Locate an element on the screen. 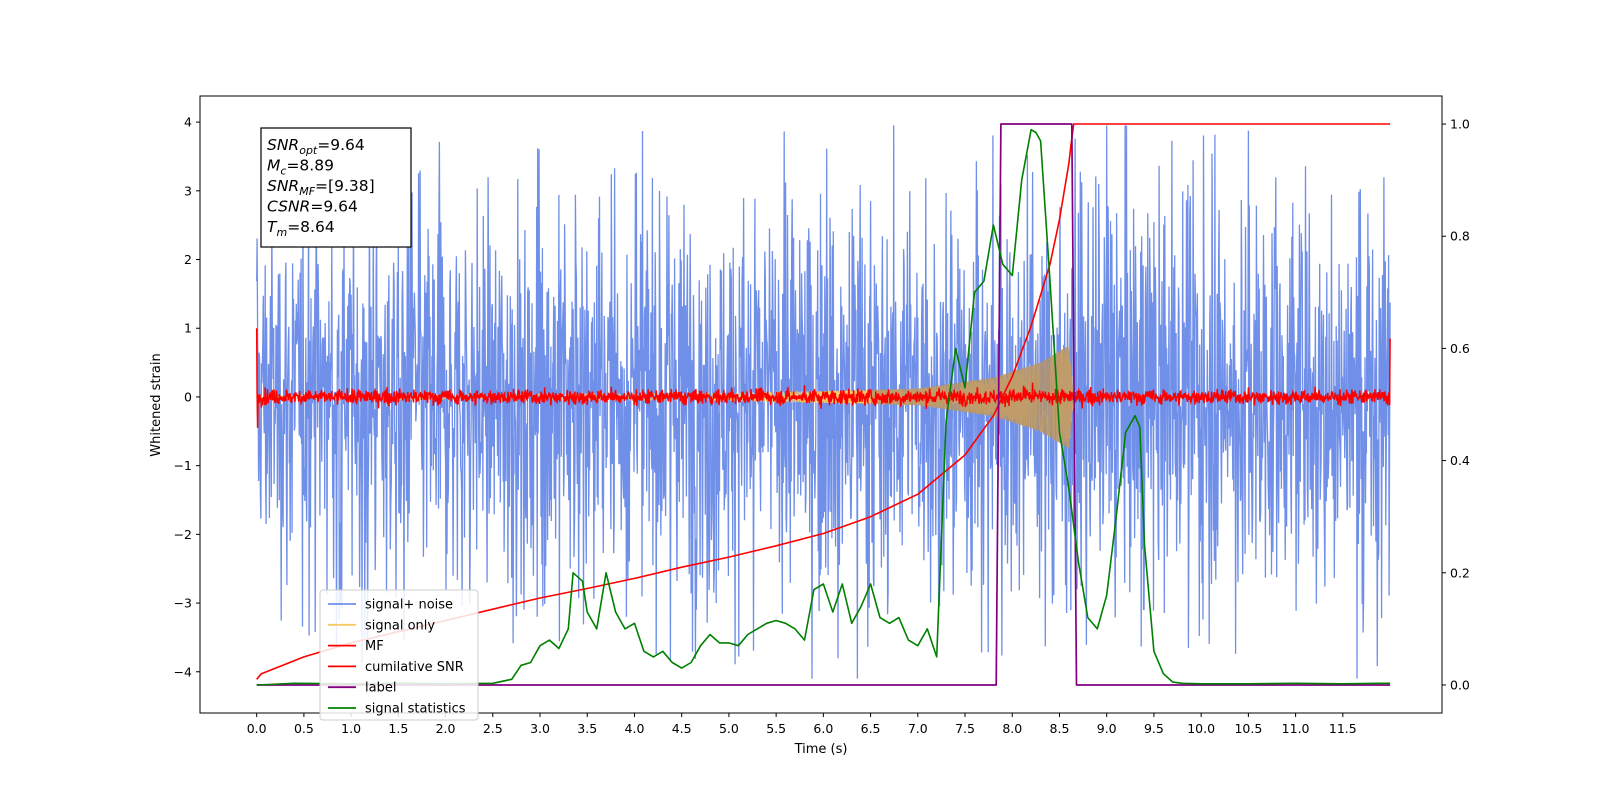 The width and height of the screenshot is (1600, 800). legend-frame is located at coordinates (399, 655).